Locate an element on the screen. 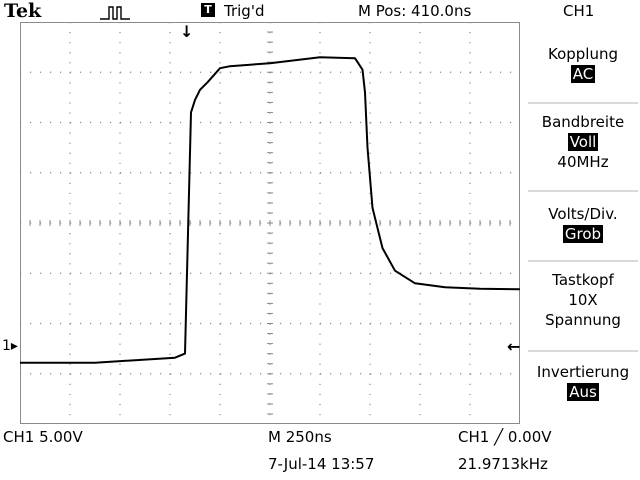  bandwidth-value: Voll is located at coordinates (583, 142).